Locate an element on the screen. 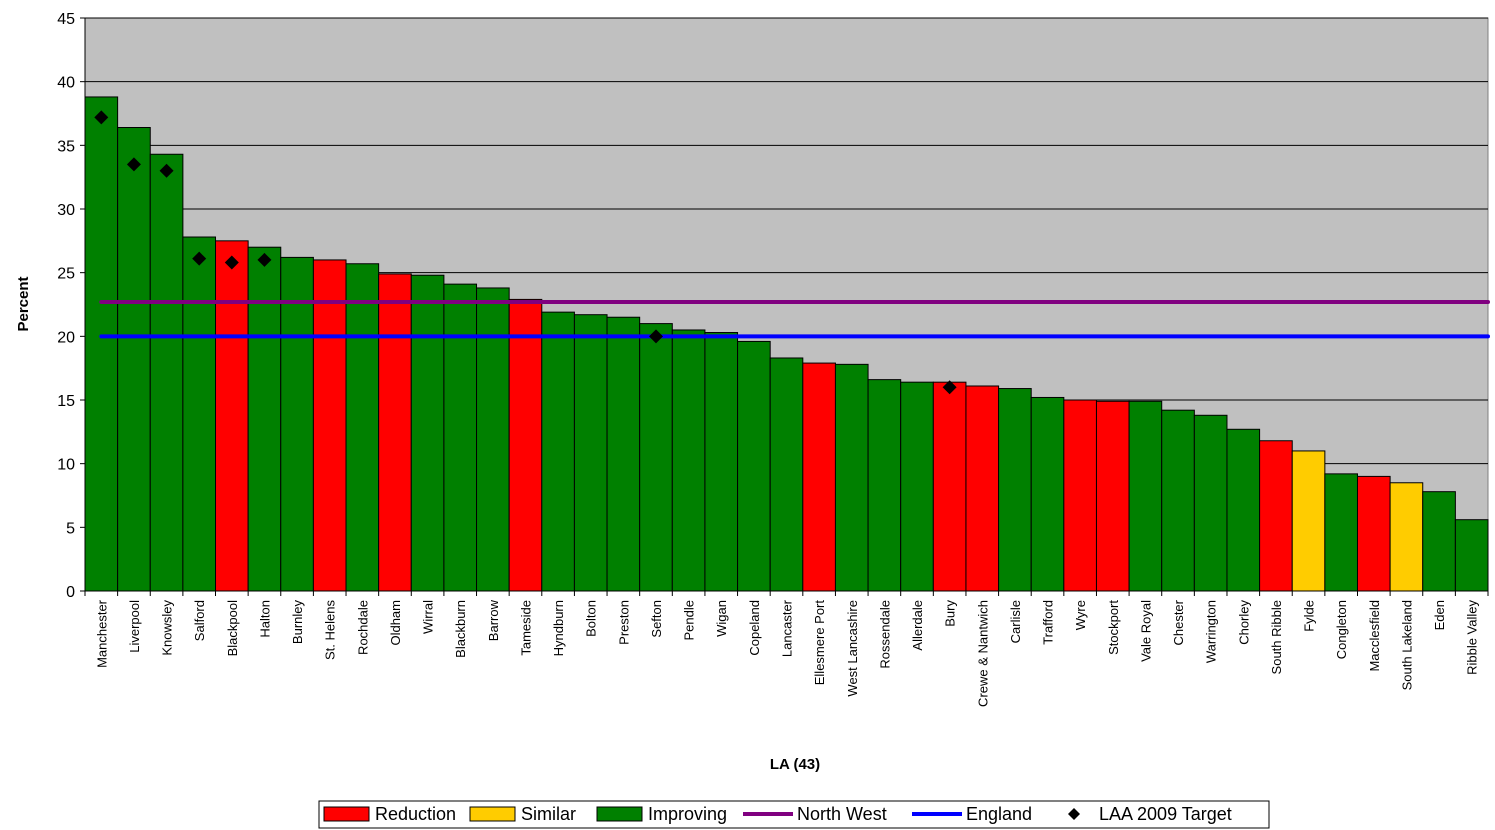 The width and height of the screenshot is (1495, 830). x-tick-label: Blackburn is located at coordinates (460, 629).